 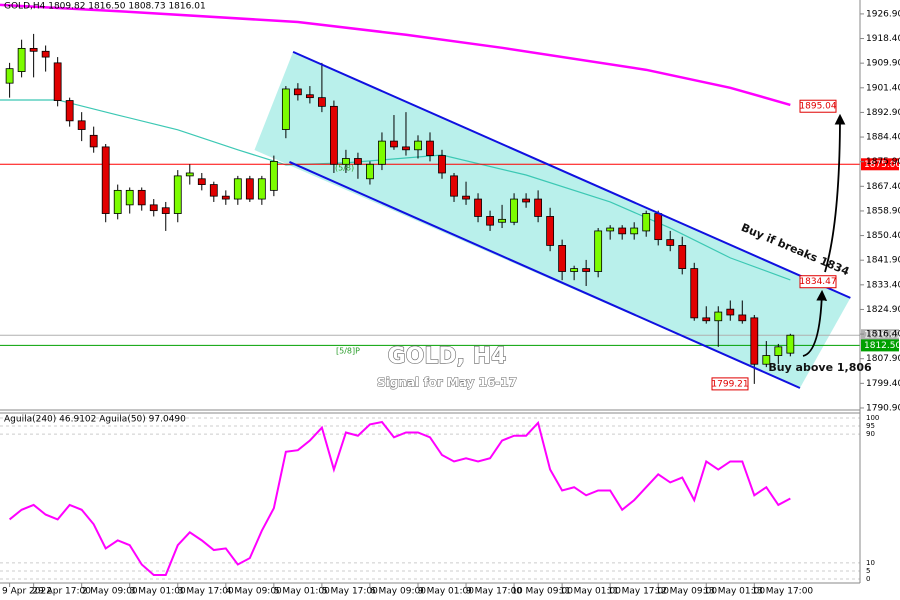 What do you see at coordinates (870, 434) in the screenshot?
I see `y-tick-label: 90` at bounding box center [870, 434].